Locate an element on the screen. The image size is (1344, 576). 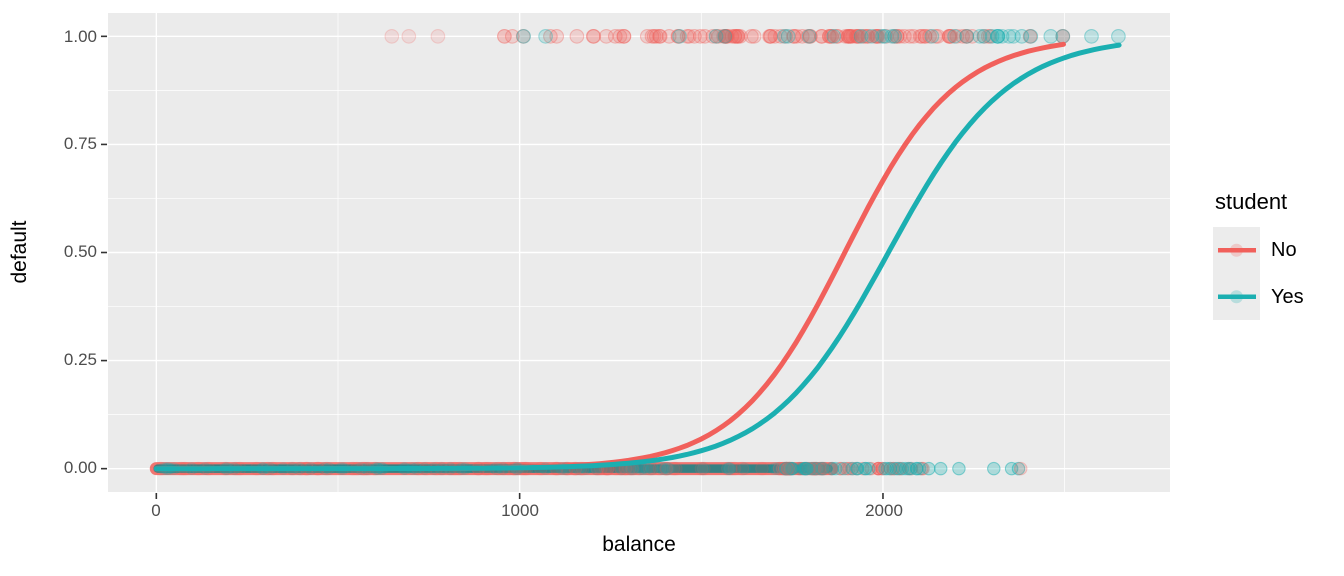
y-axis-title: default is located at coordinates (19, 252).